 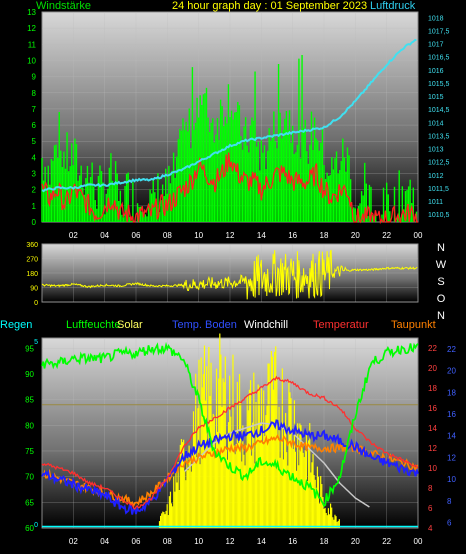 What do you see at coordinates (386, 235) in the screenshot?
I see `top-x-tick: 22` at bounding box center [386, 235].